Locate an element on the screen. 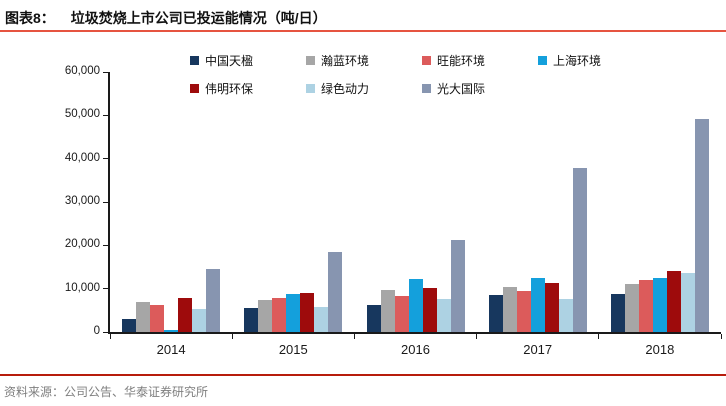 The width and height of the screenshot is (726, 406). bar-旺能环境-2016 is located at coordinates (401, 314).